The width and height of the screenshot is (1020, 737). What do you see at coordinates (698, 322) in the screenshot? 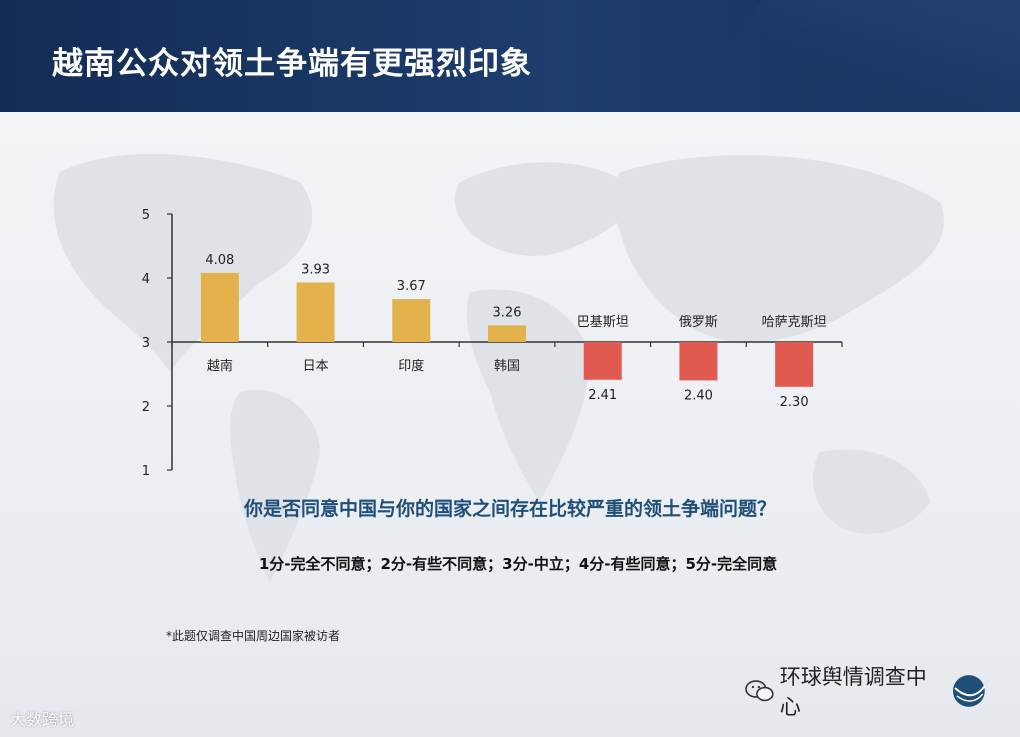
I see `category-label: 俄罗斯` at bounding box center [698, 322].